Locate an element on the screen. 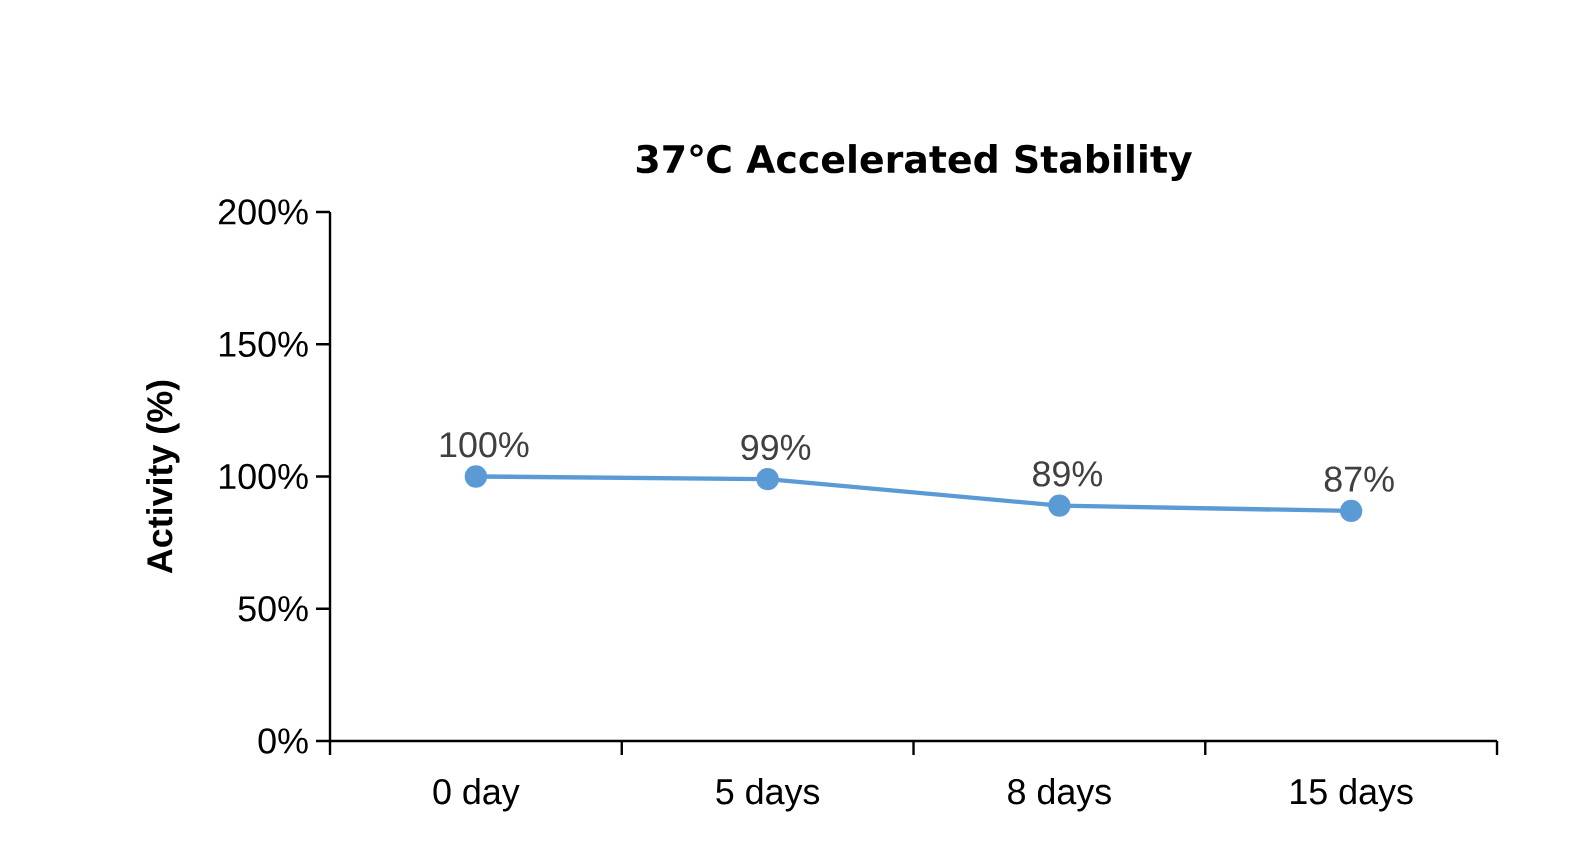 This screenshot has height=842, width=1570. x-tick-label: 0 day is located at coordinates (476, 795).